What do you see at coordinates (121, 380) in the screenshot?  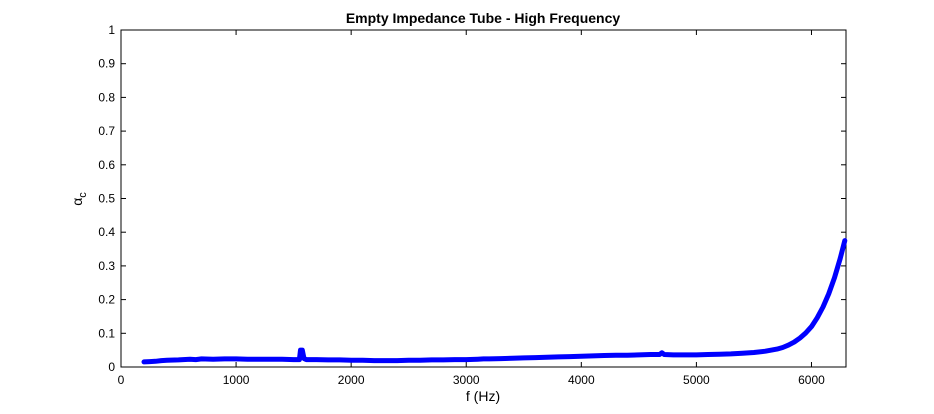 I see `x-tick-label: 0` at bounding box center [121, 380].